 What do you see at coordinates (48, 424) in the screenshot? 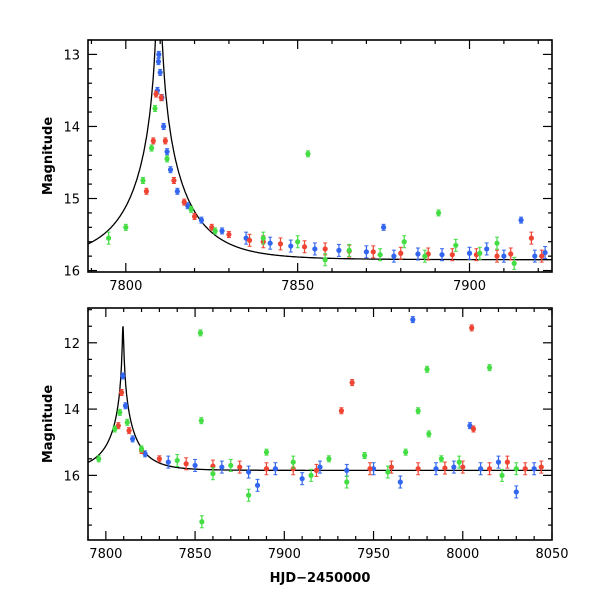
I see `y-axis-label: Magnitude` at bounding box center [48, 424].